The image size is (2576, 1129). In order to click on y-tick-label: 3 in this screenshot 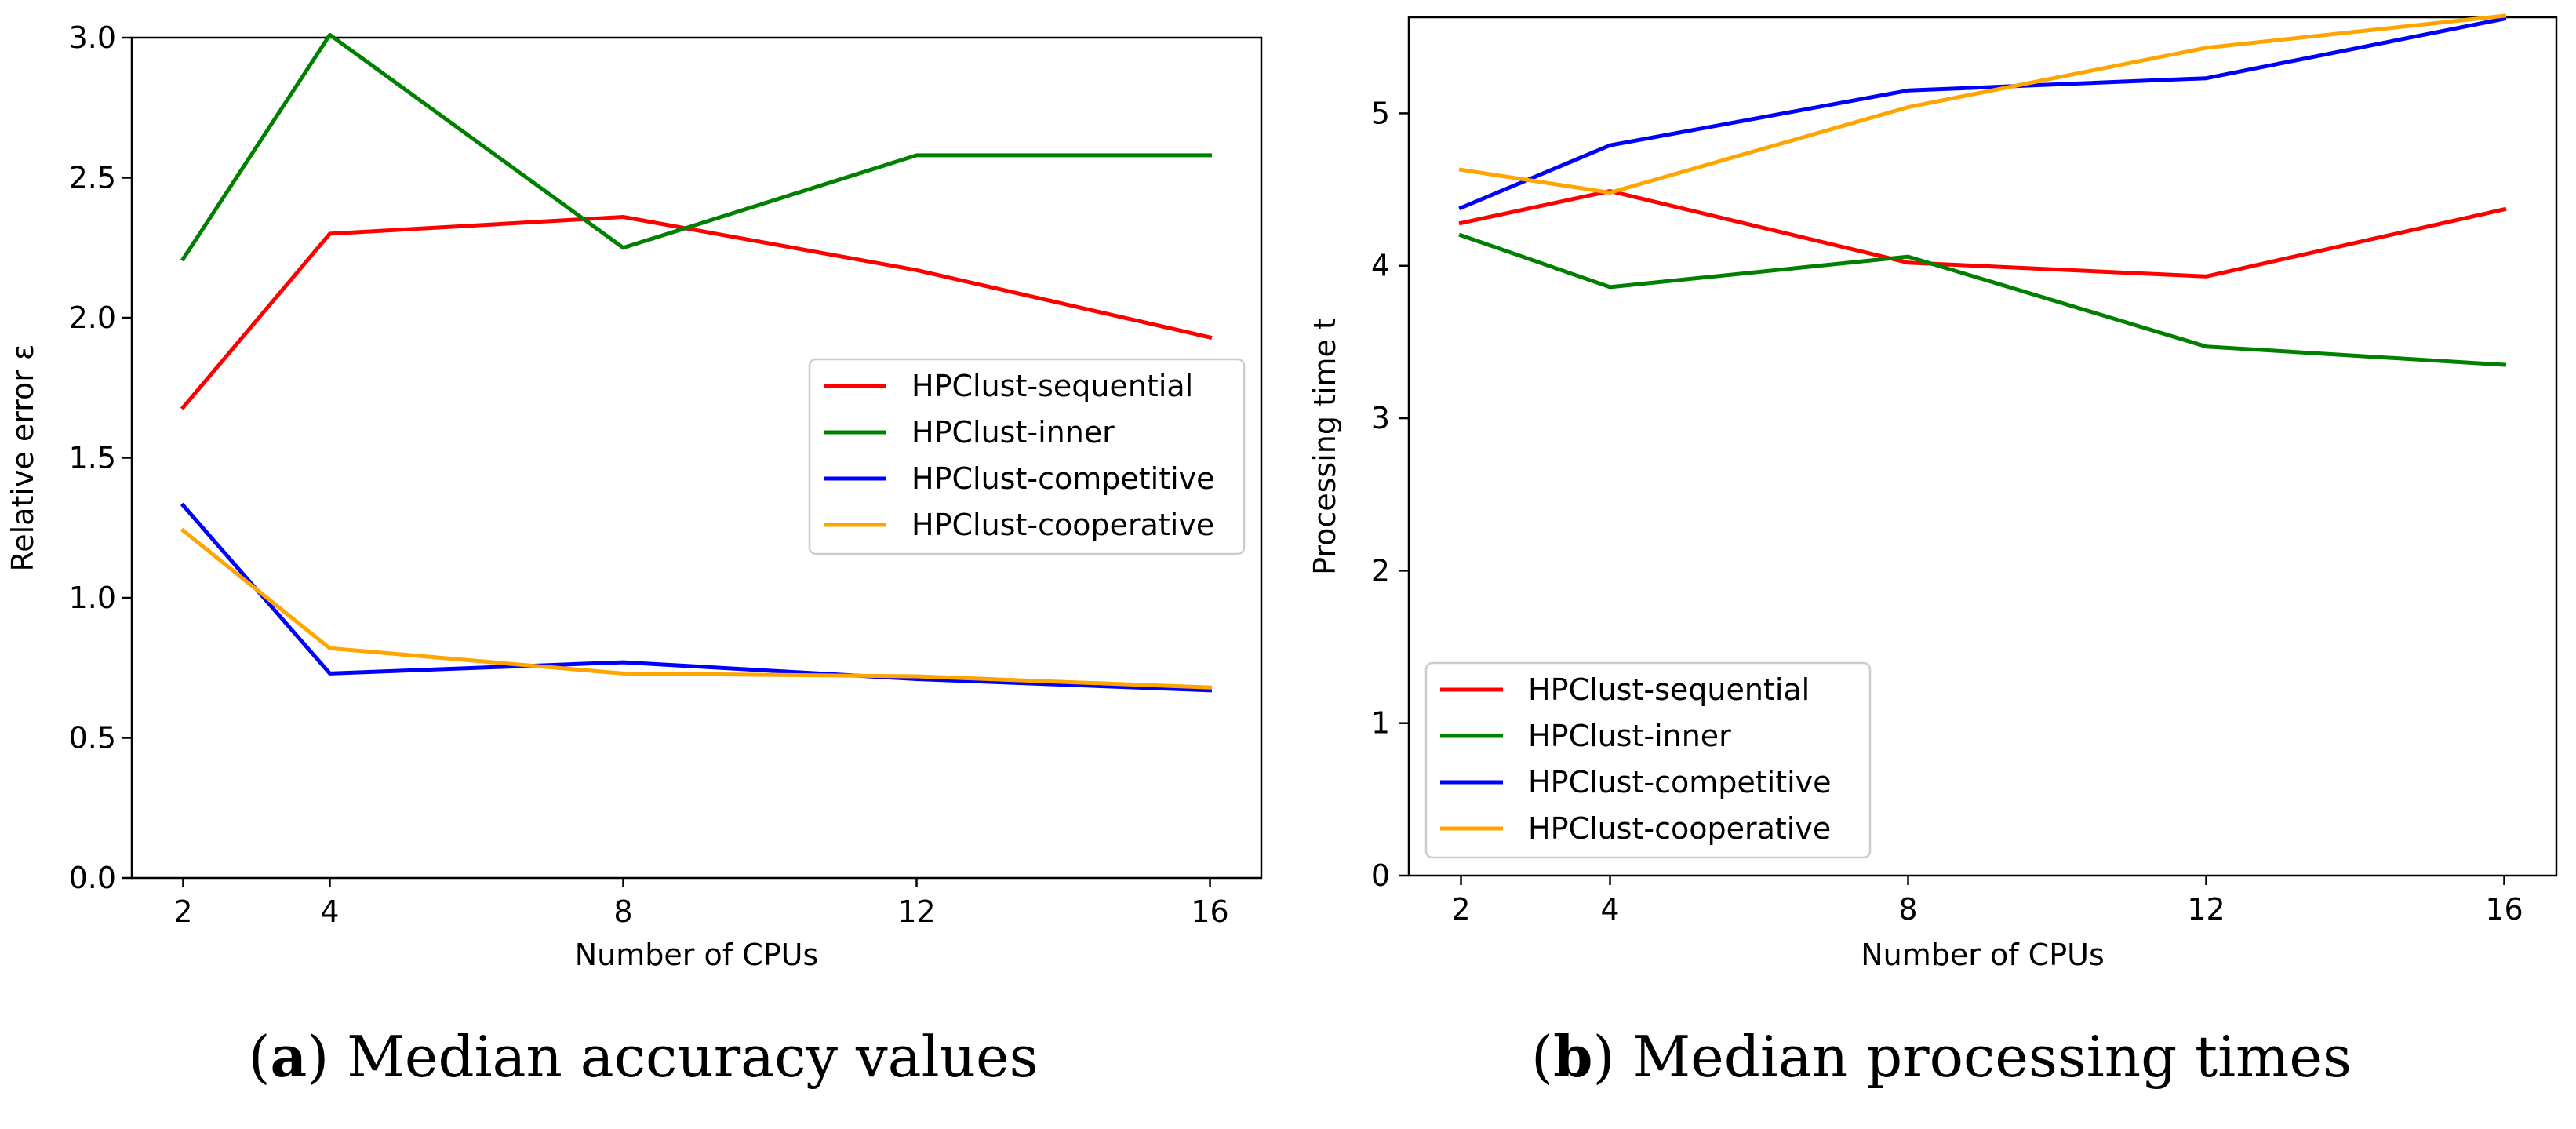, I will do `click(1380, 418)`.